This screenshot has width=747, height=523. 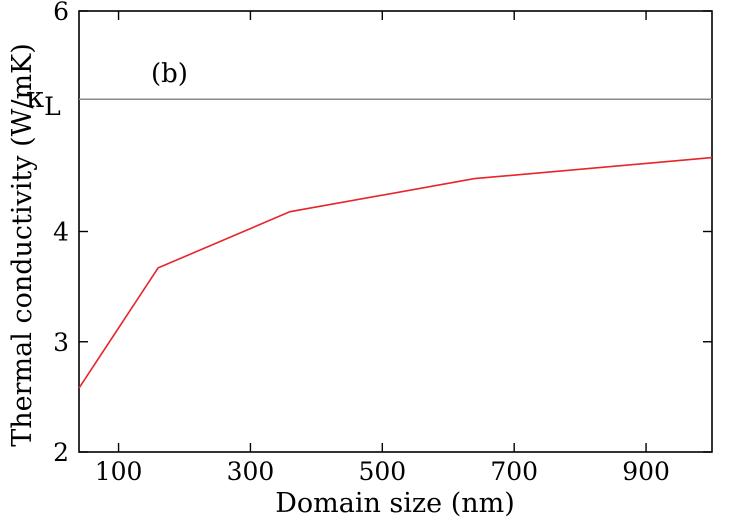 What do you see at coordinates (61, 13) in the screenshot?
I see `y-tick-label: 6` at bounding box center [61, 13].